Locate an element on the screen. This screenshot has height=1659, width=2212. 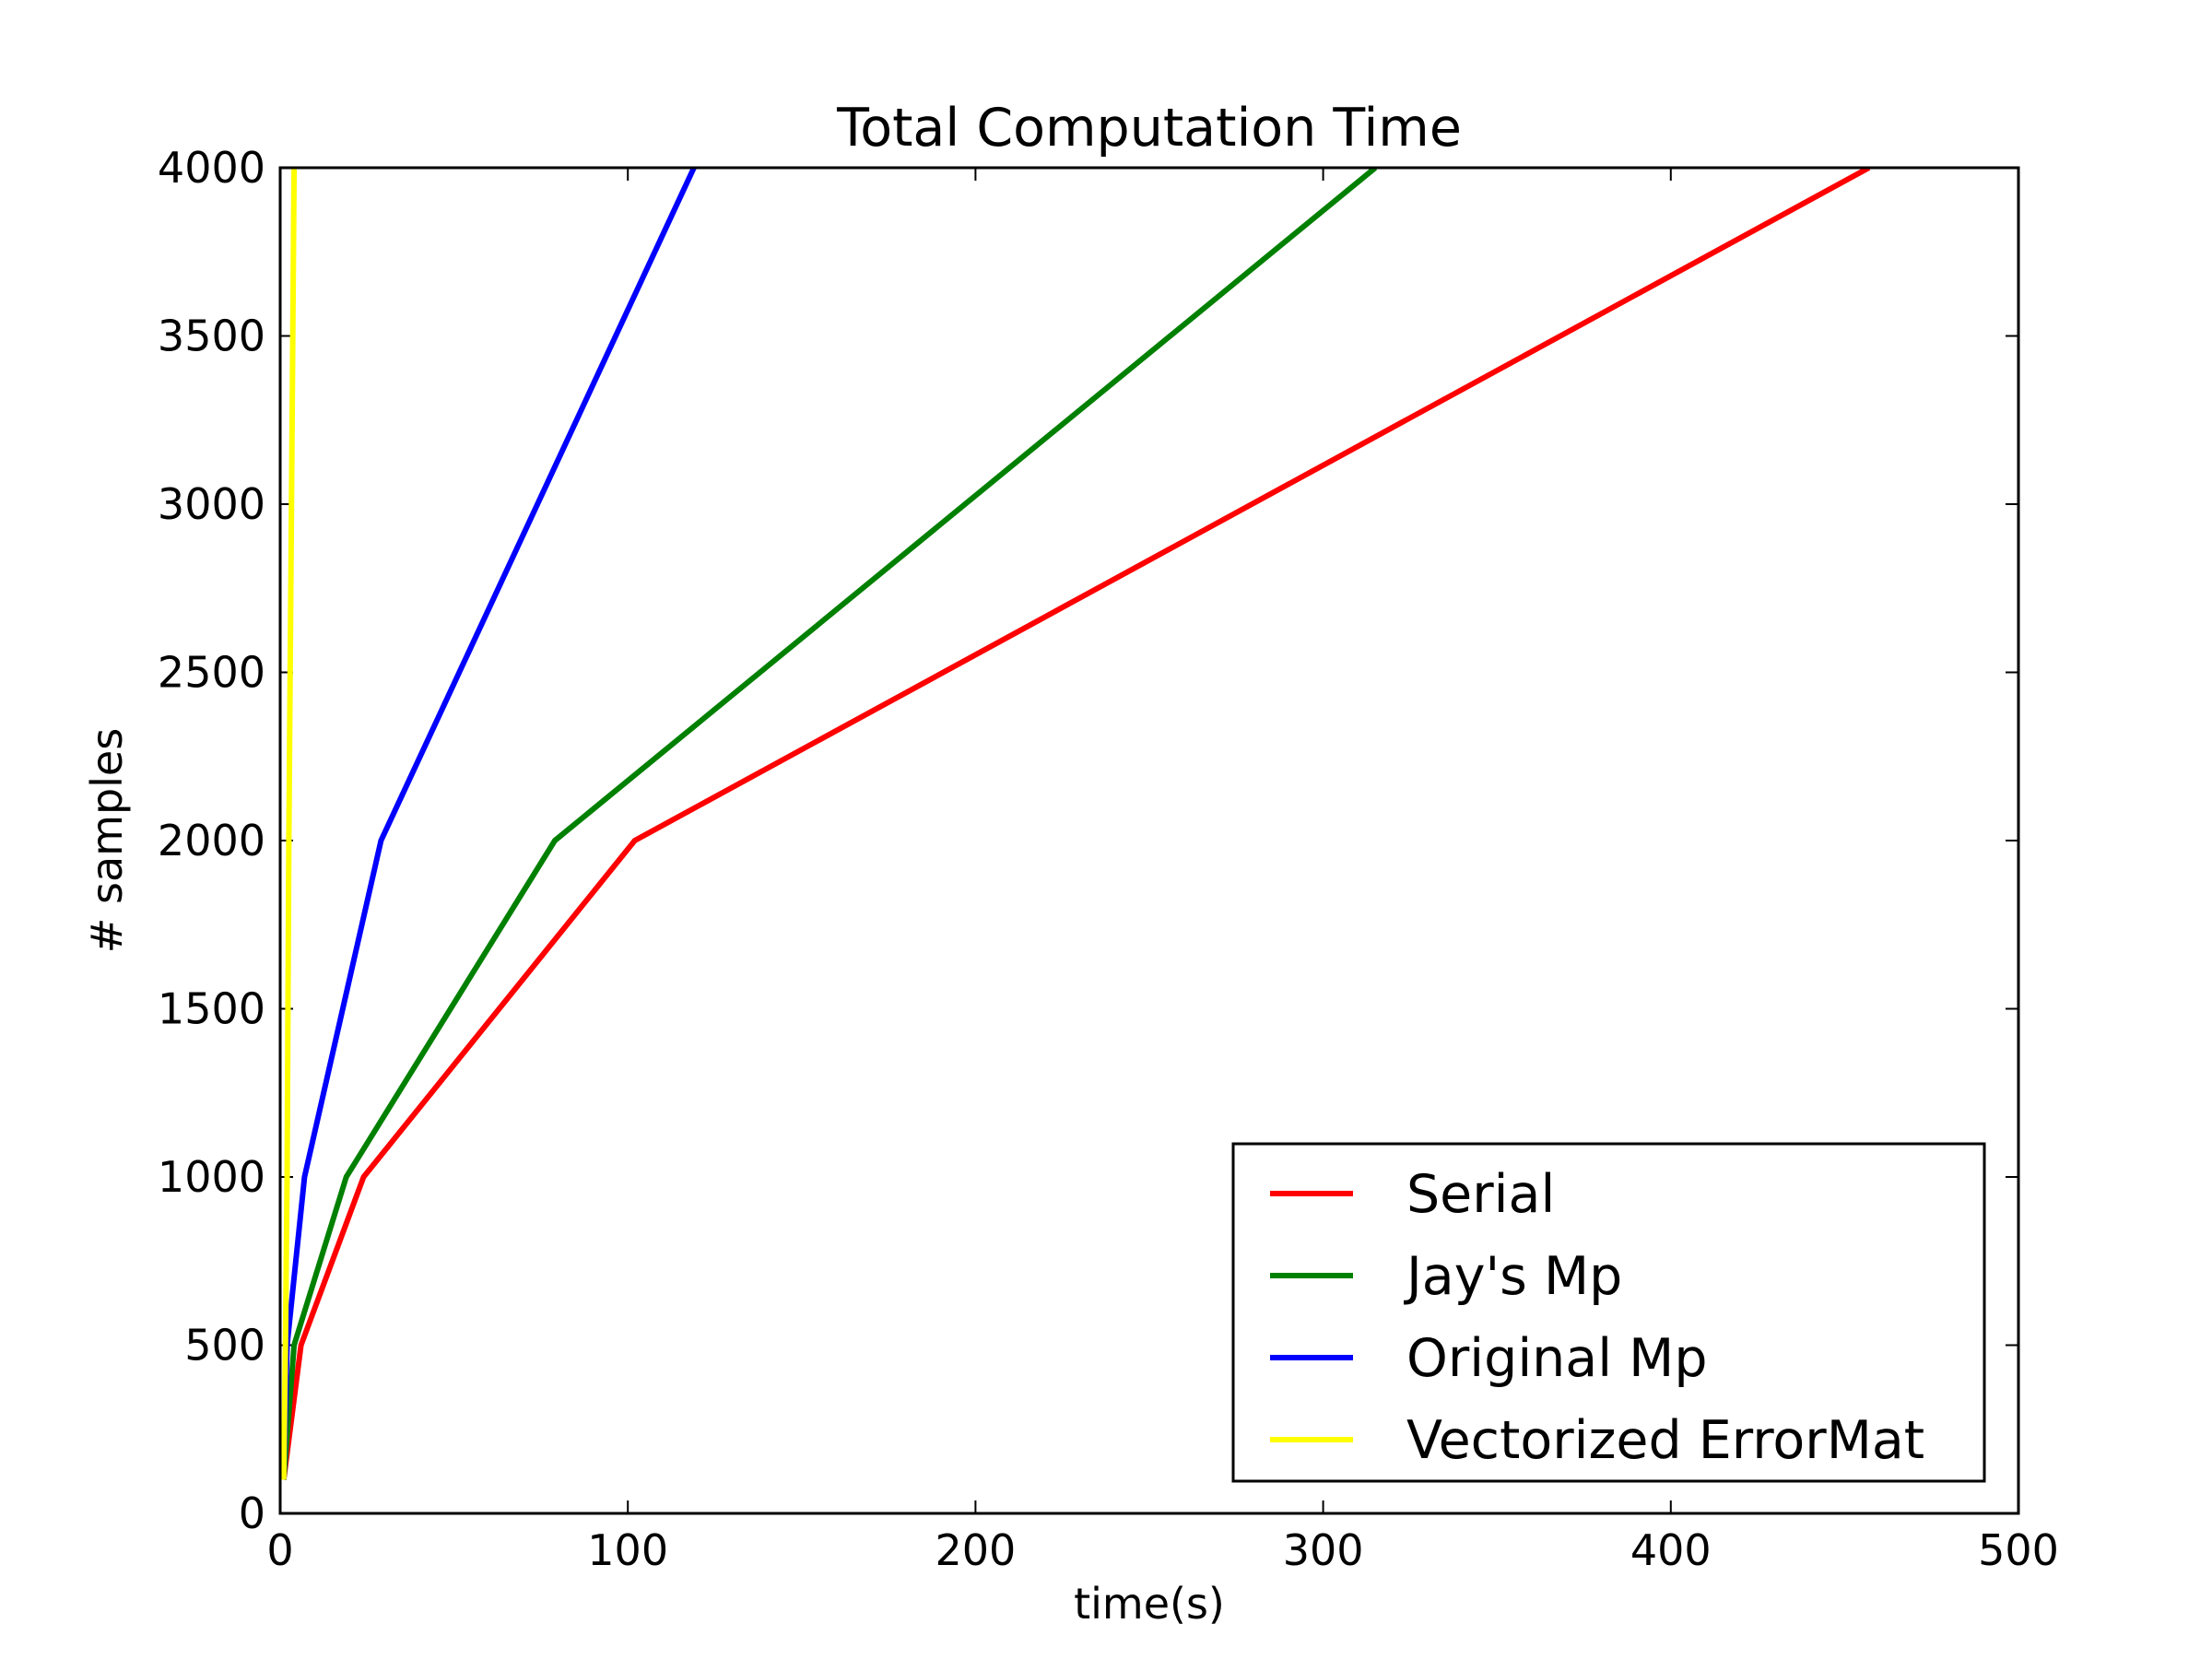
x-tick-label: 100 is located at coordinates (627, 1550).